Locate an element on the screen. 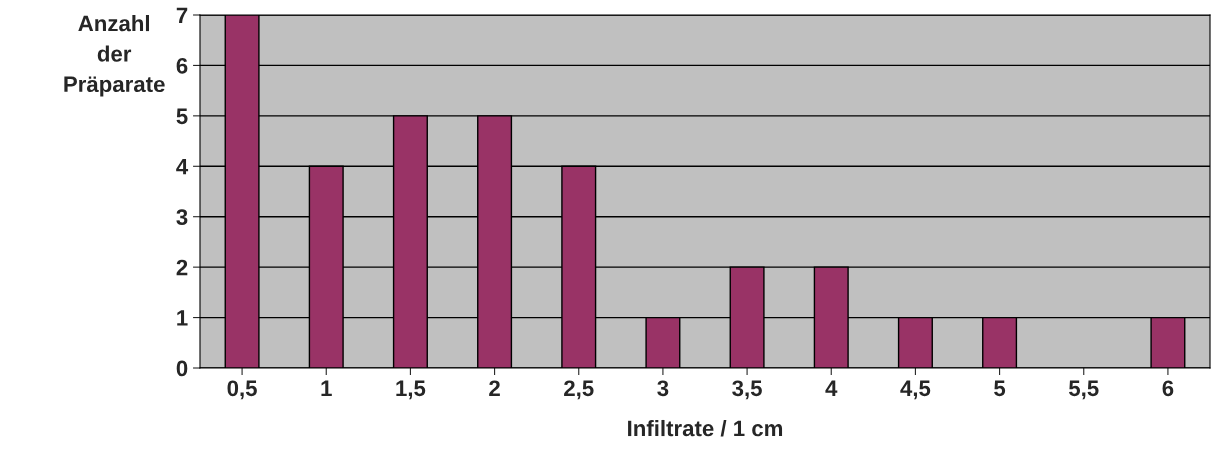 Image resolution: width=1228 pixels, height=465 pixels. y-tick-label: 1 is located at coordinates (182, 318).